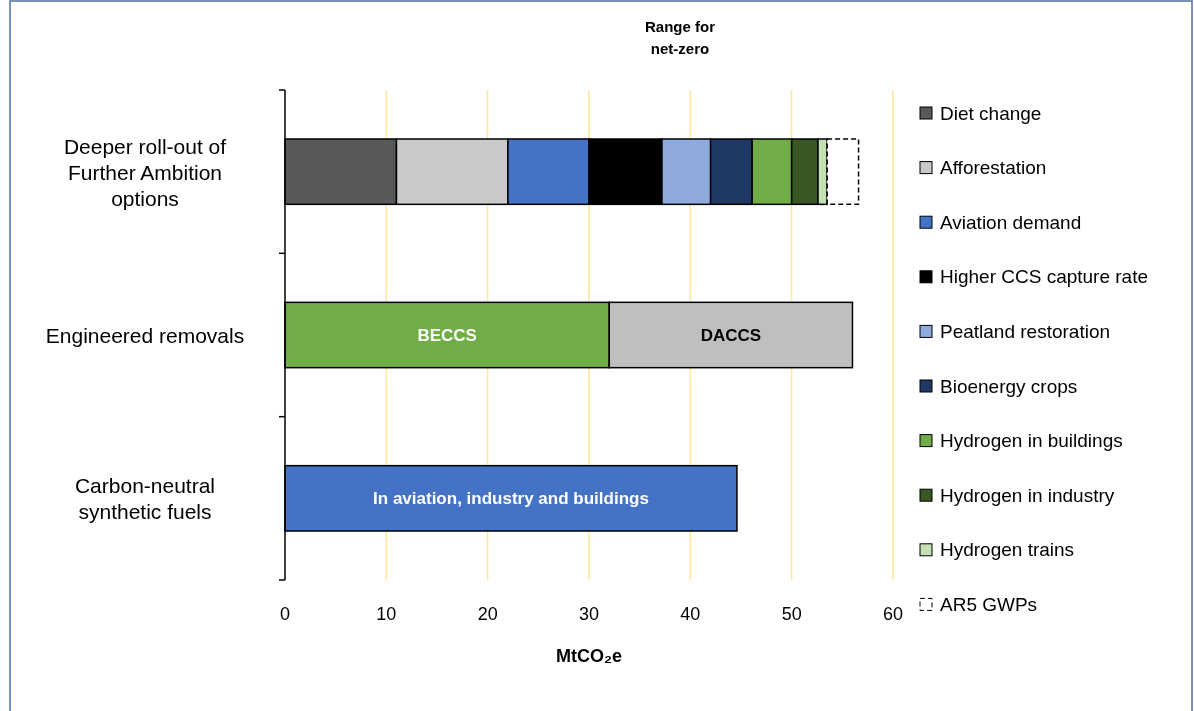  What do you see at coordinates (893, 614) in the screenshot?
I see `x-tick-label: 60` at bounding box center [893, 614].